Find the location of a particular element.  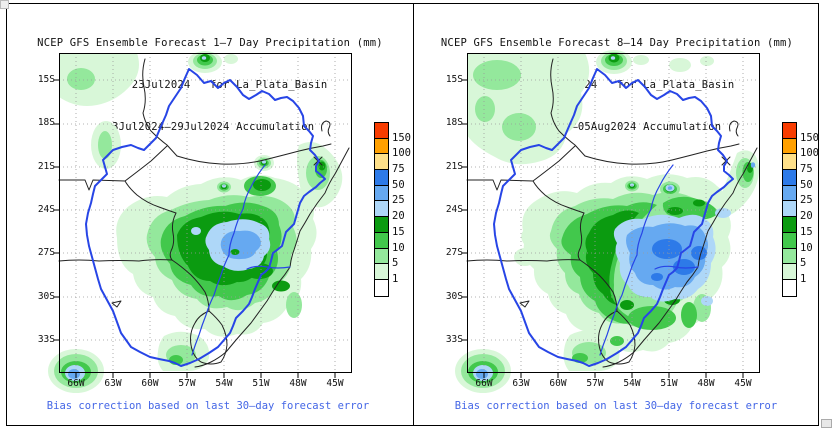

panel-divider is located at coordinates (413, 214).